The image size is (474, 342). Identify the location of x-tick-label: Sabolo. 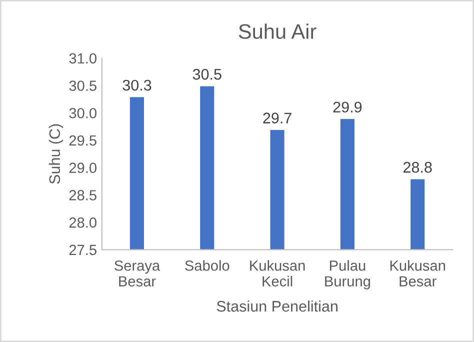
(207, 265).